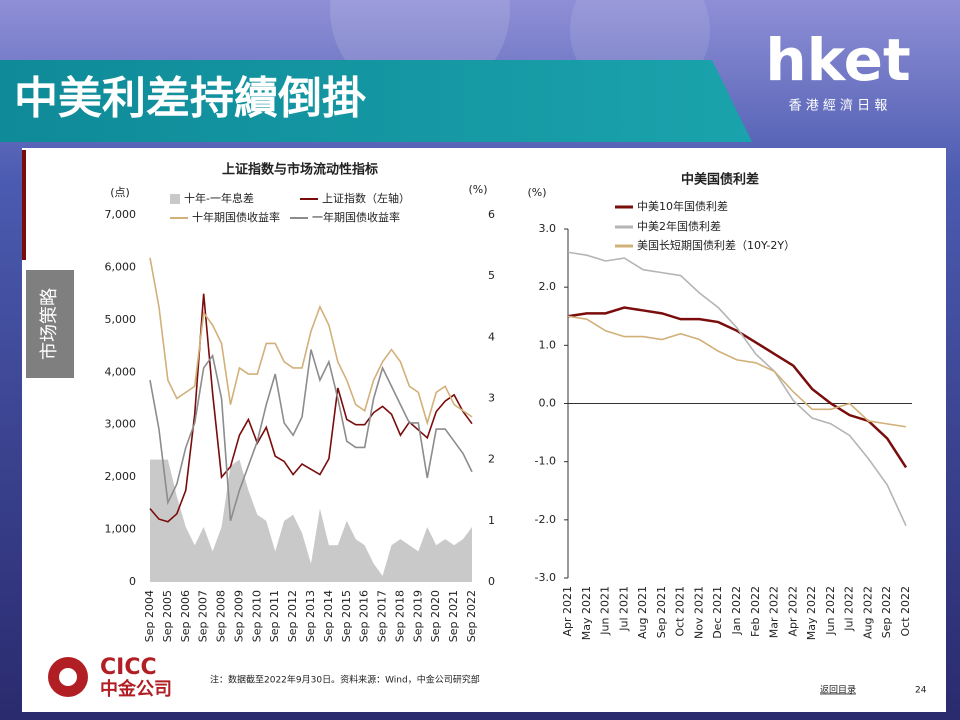  I want to click on x-tick-label: Dec 2021, so click(717, 612).